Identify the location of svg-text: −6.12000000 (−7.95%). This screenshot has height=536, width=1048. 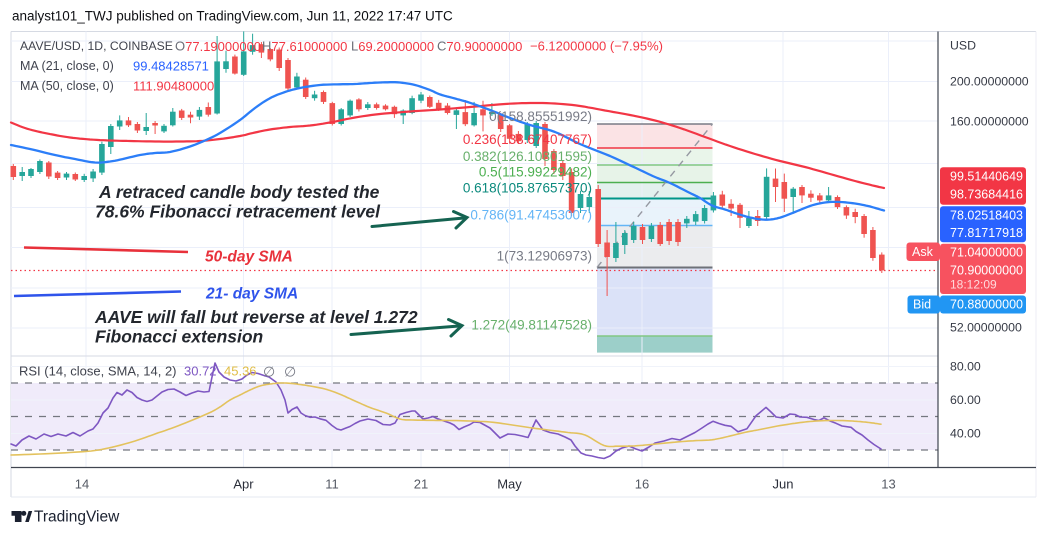
(596, 46).